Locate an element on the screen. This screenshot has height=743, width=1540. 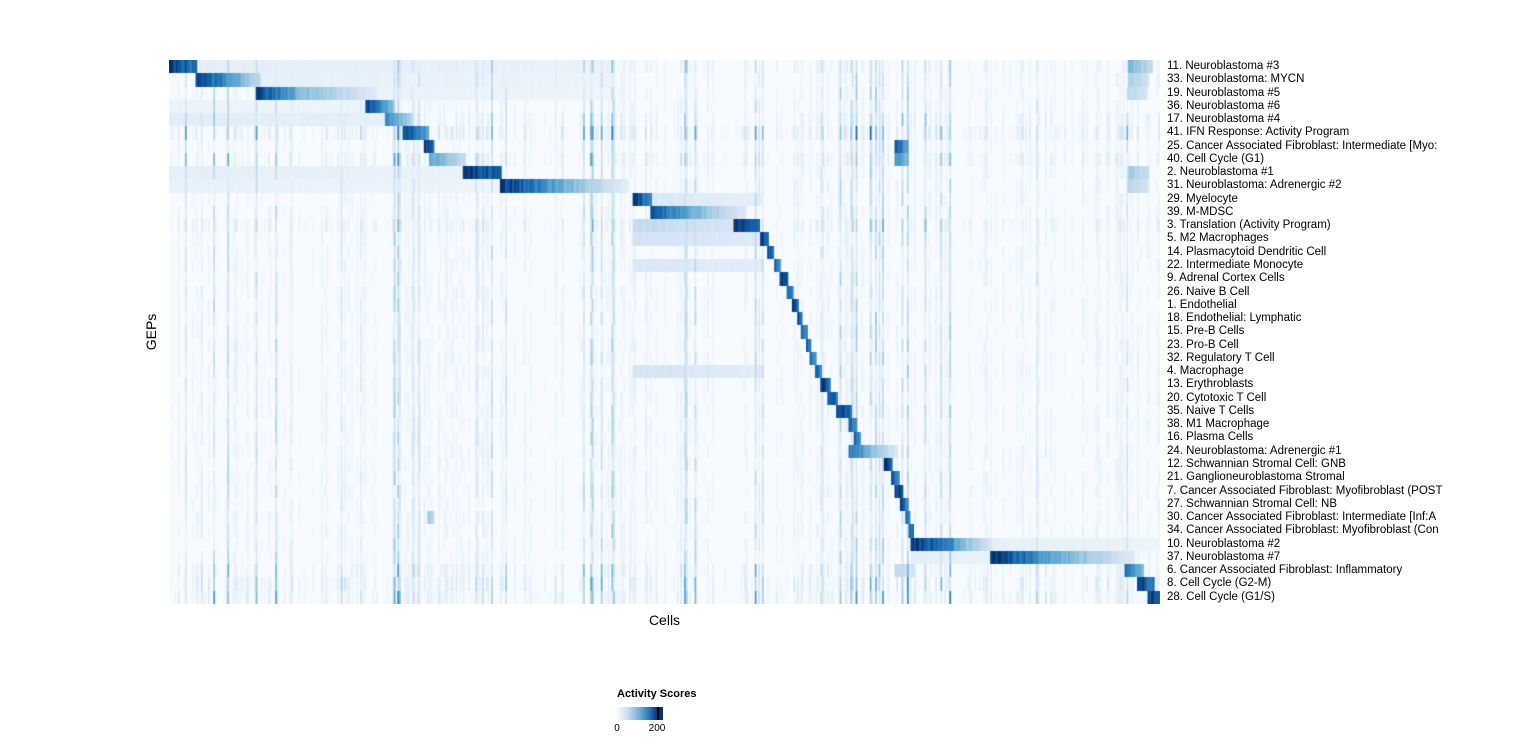
row-label: 35. Naive T Cells is located at coordinates (1211, 410).